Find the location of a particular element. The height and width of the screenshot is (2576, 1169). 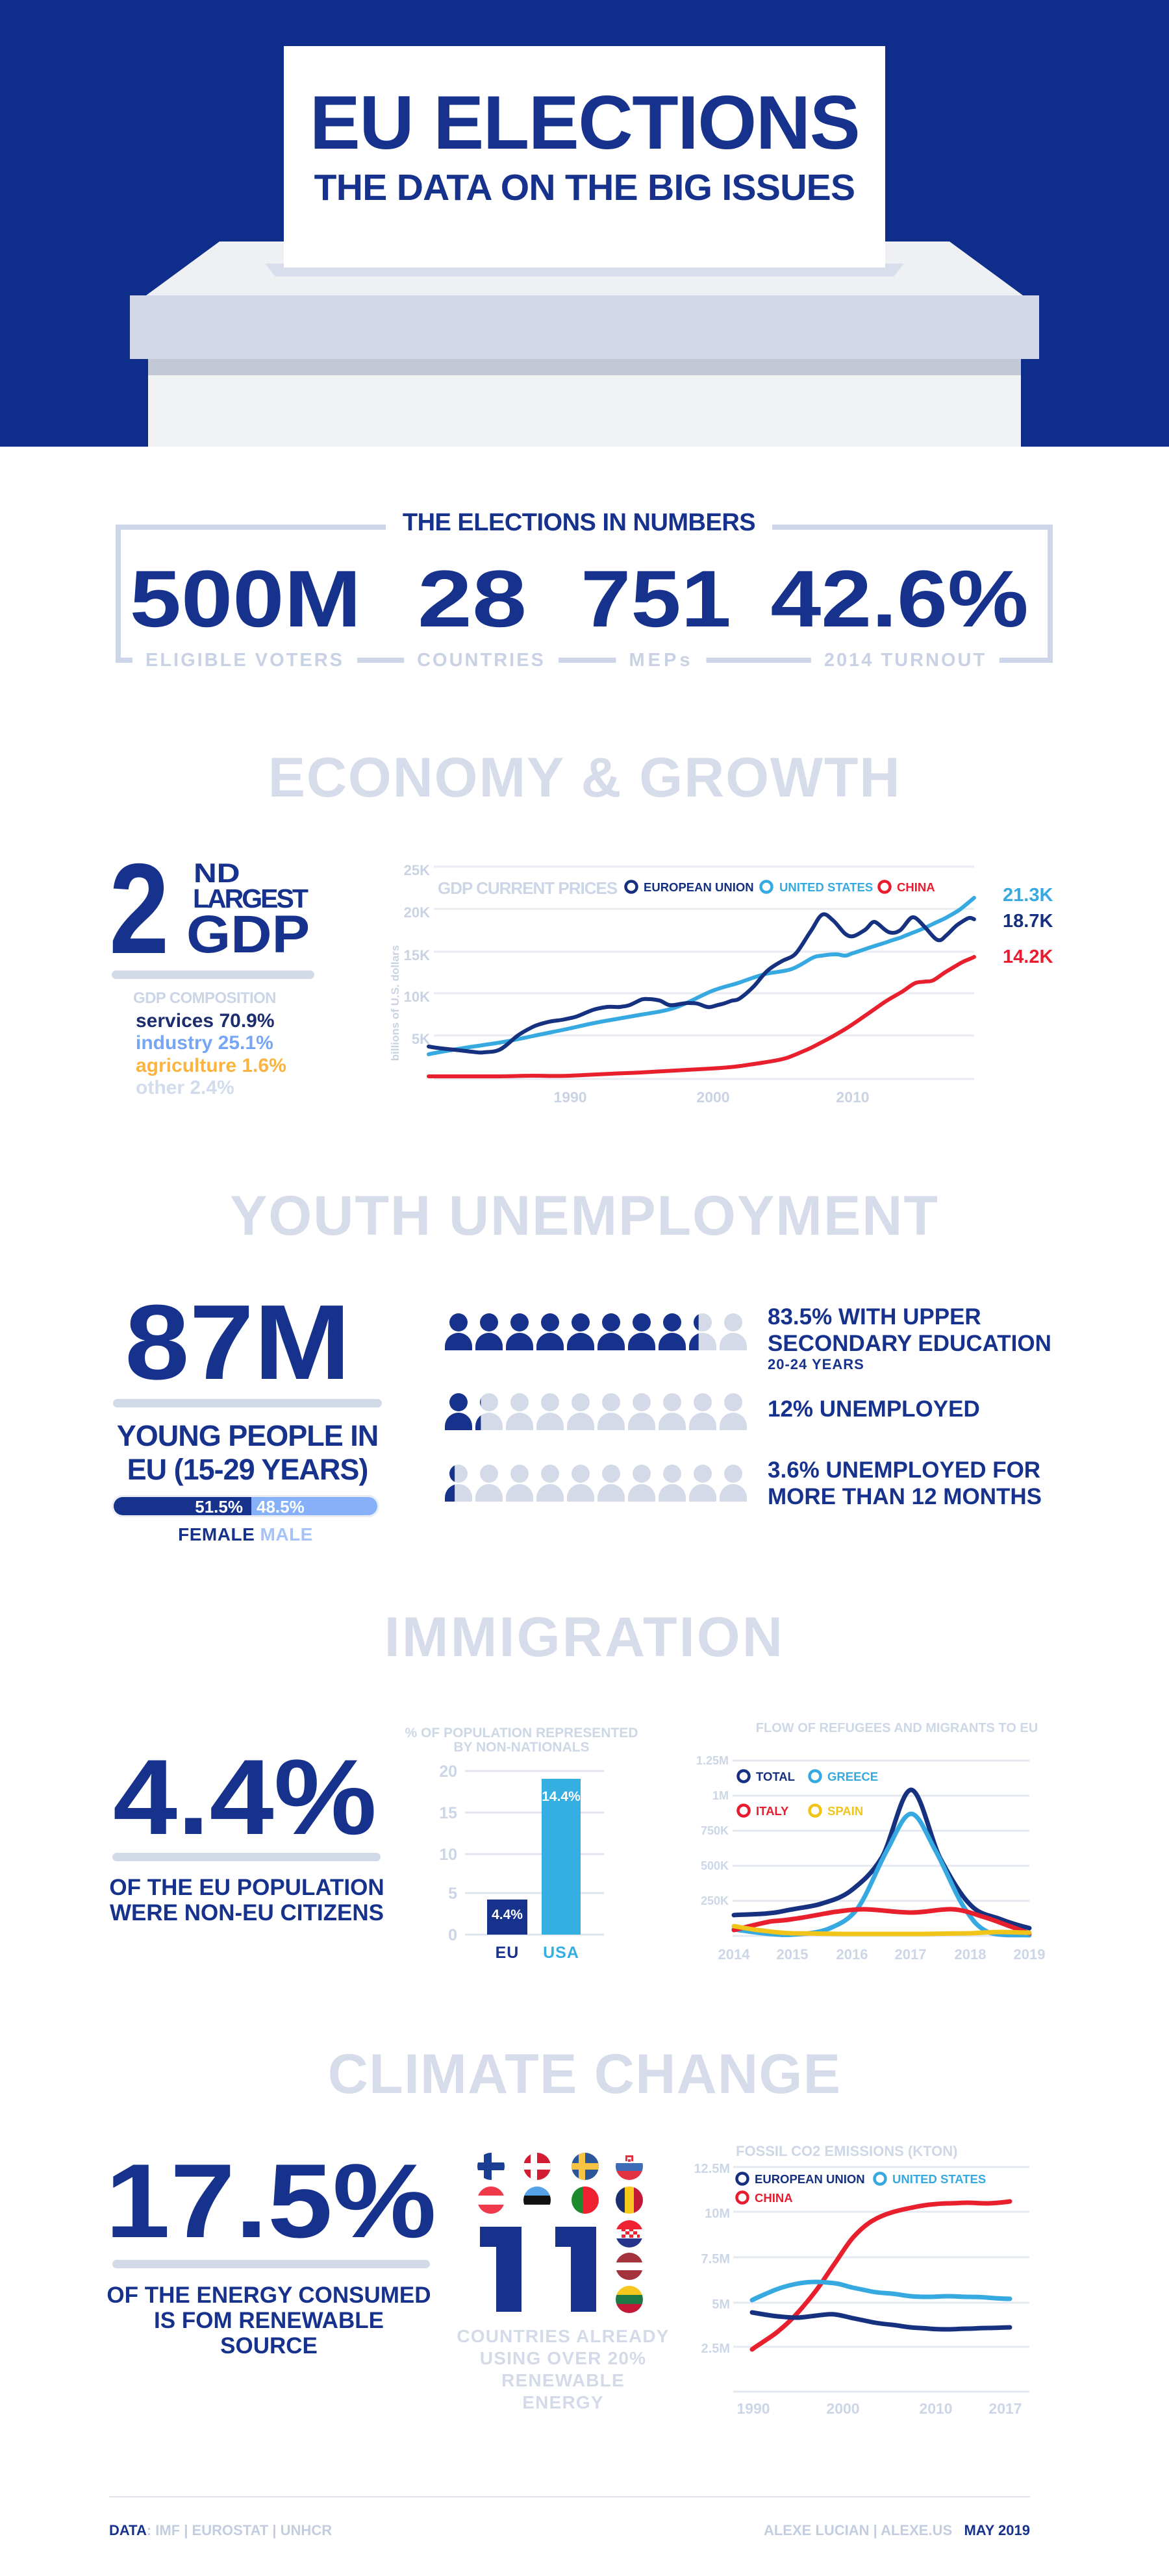

svg-text: 250K is located at coordinates (715, 1900).